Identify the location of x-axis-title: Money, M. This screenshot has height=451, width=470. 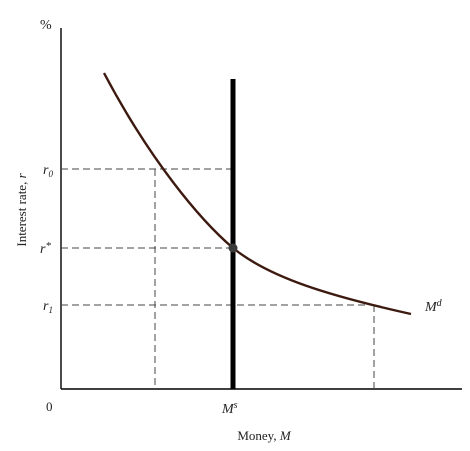
(264, 435).